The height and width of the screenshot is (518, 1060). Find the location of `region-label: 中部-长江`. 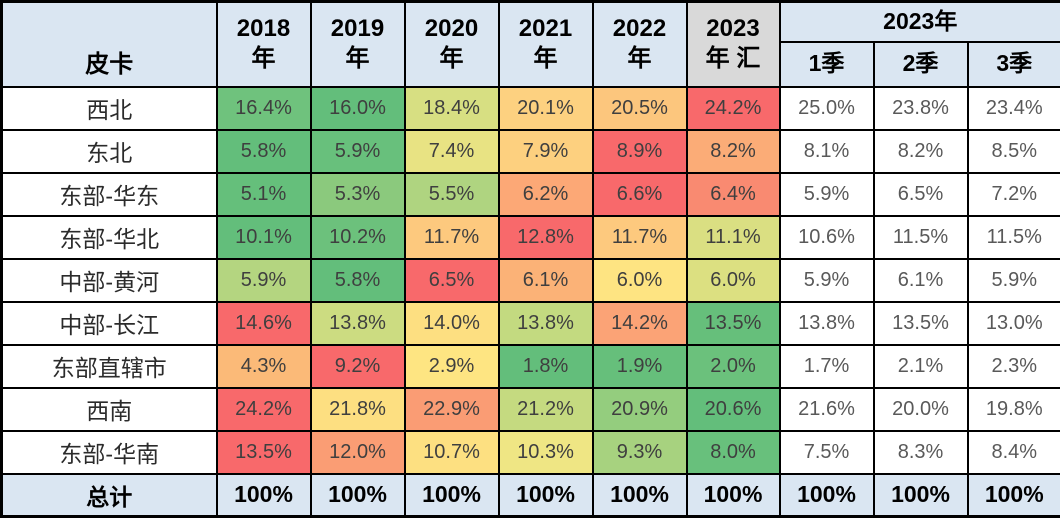

region-label: 中部-长江 is located at coordinates (109, 323).